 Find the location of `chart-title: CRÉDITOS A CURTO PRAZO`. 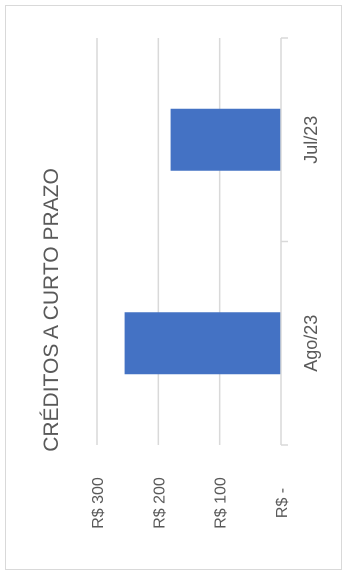

chart-title: CRÉDITOS A CURTO PRAZO is located at coordinates (51, 310).